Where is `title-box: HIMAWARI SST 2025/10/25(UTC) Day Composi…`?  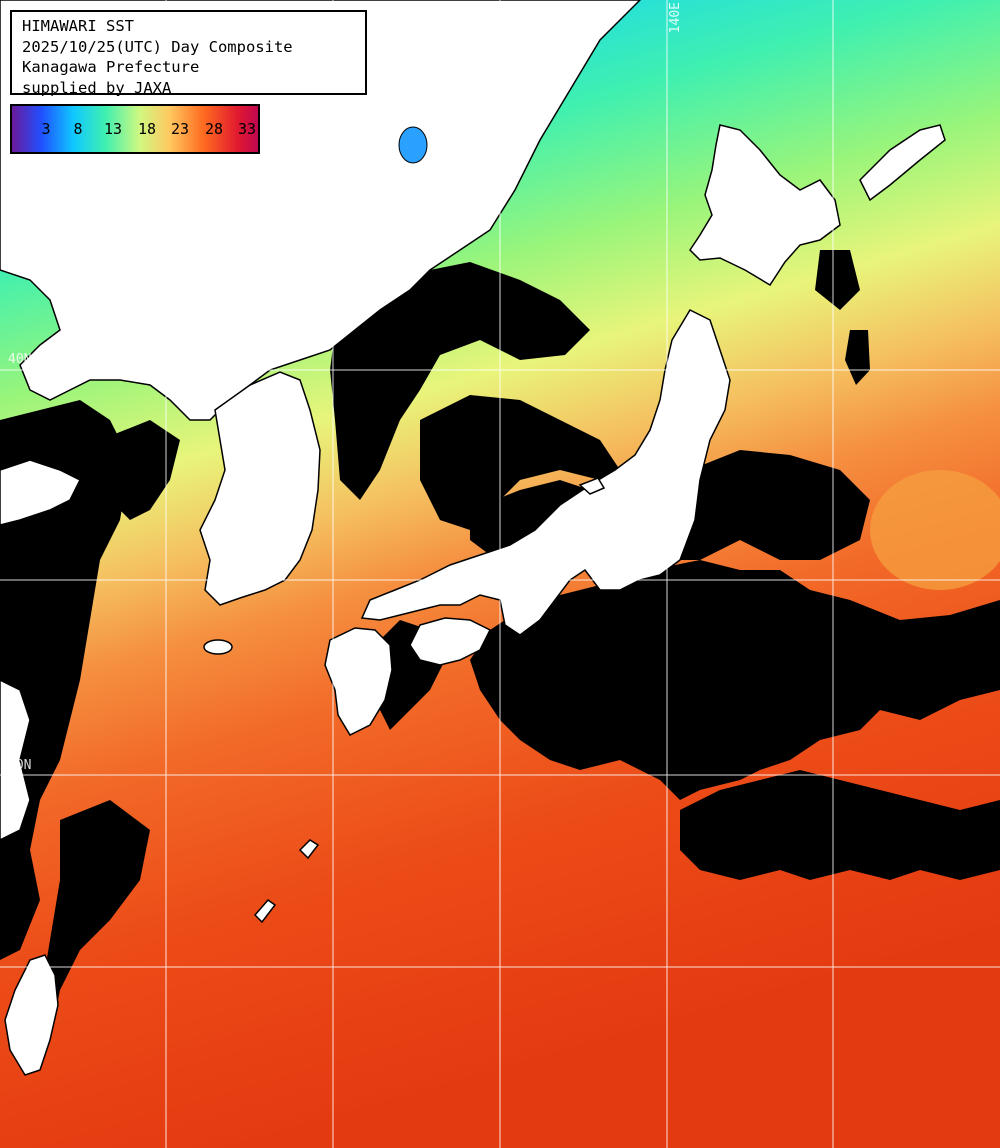 title-box: HIMAWARI SST 2025/10/25(UTC) Day Composi… is located at coordinates (188, 53).